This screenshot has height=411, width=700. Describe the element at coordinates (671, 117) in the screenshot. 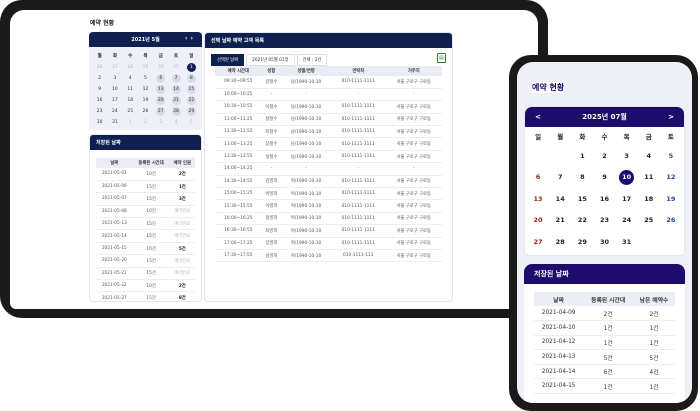

I see `chevron-right-icon: >` at that location.